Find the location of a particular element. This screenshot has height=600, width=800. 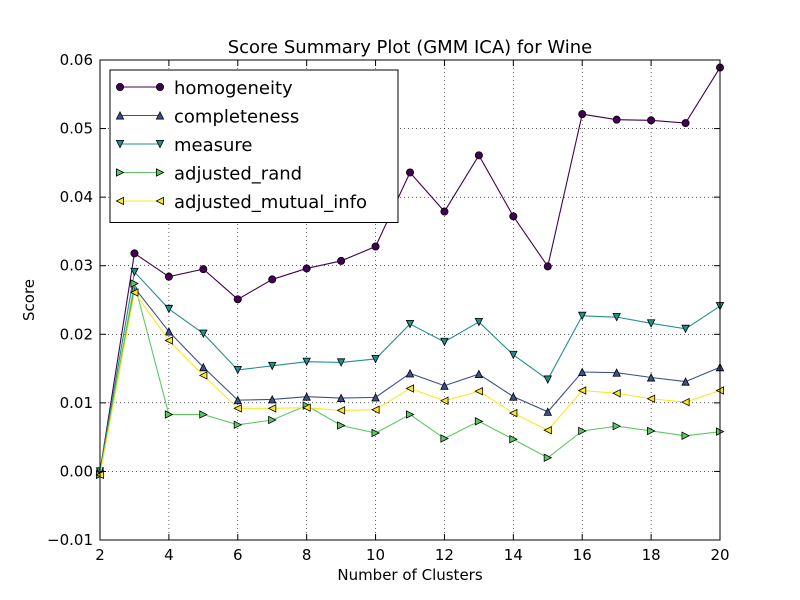

y-tick-label: 0.00 is located at coordinates (76, 471).